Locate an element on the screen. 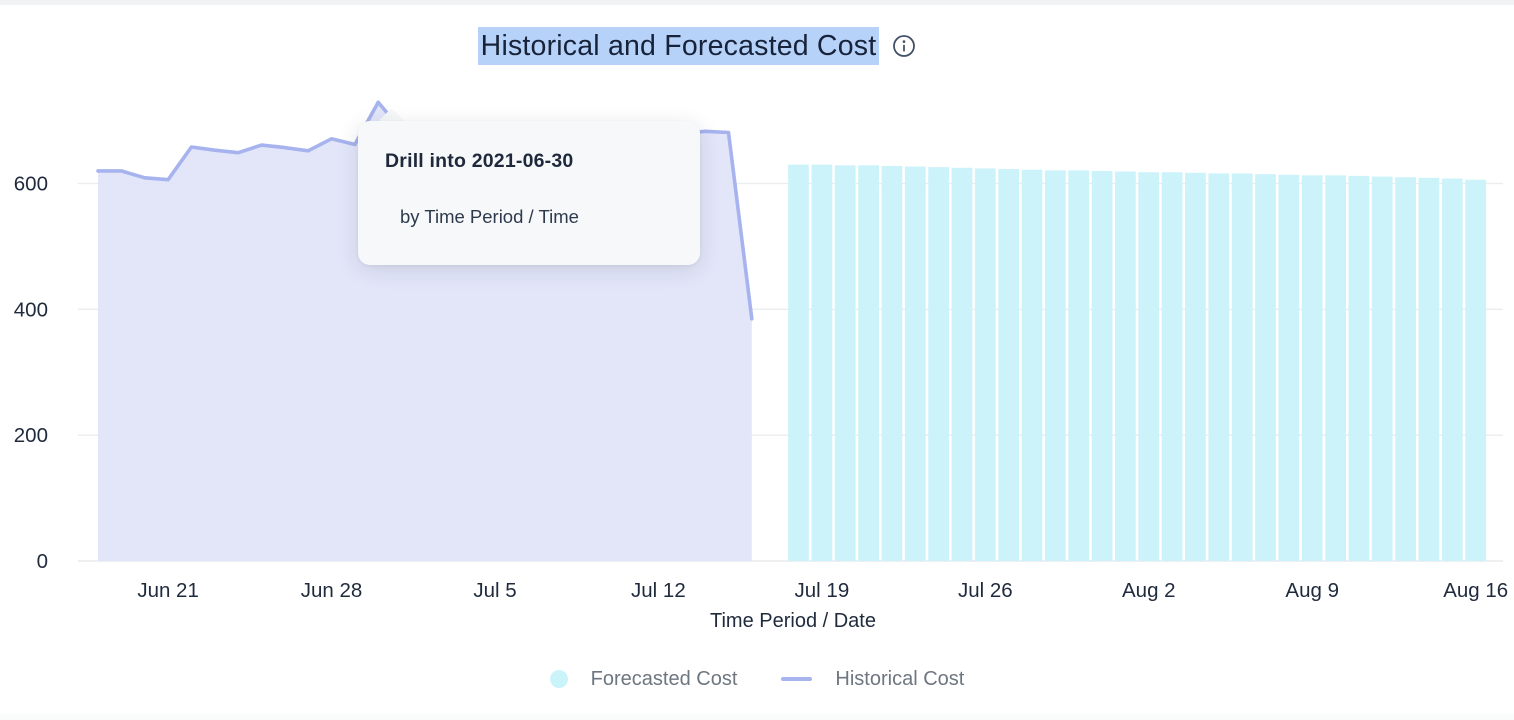  chart-legend: Forecasted Cost Historical Cost is located at coordinates (757, 679).